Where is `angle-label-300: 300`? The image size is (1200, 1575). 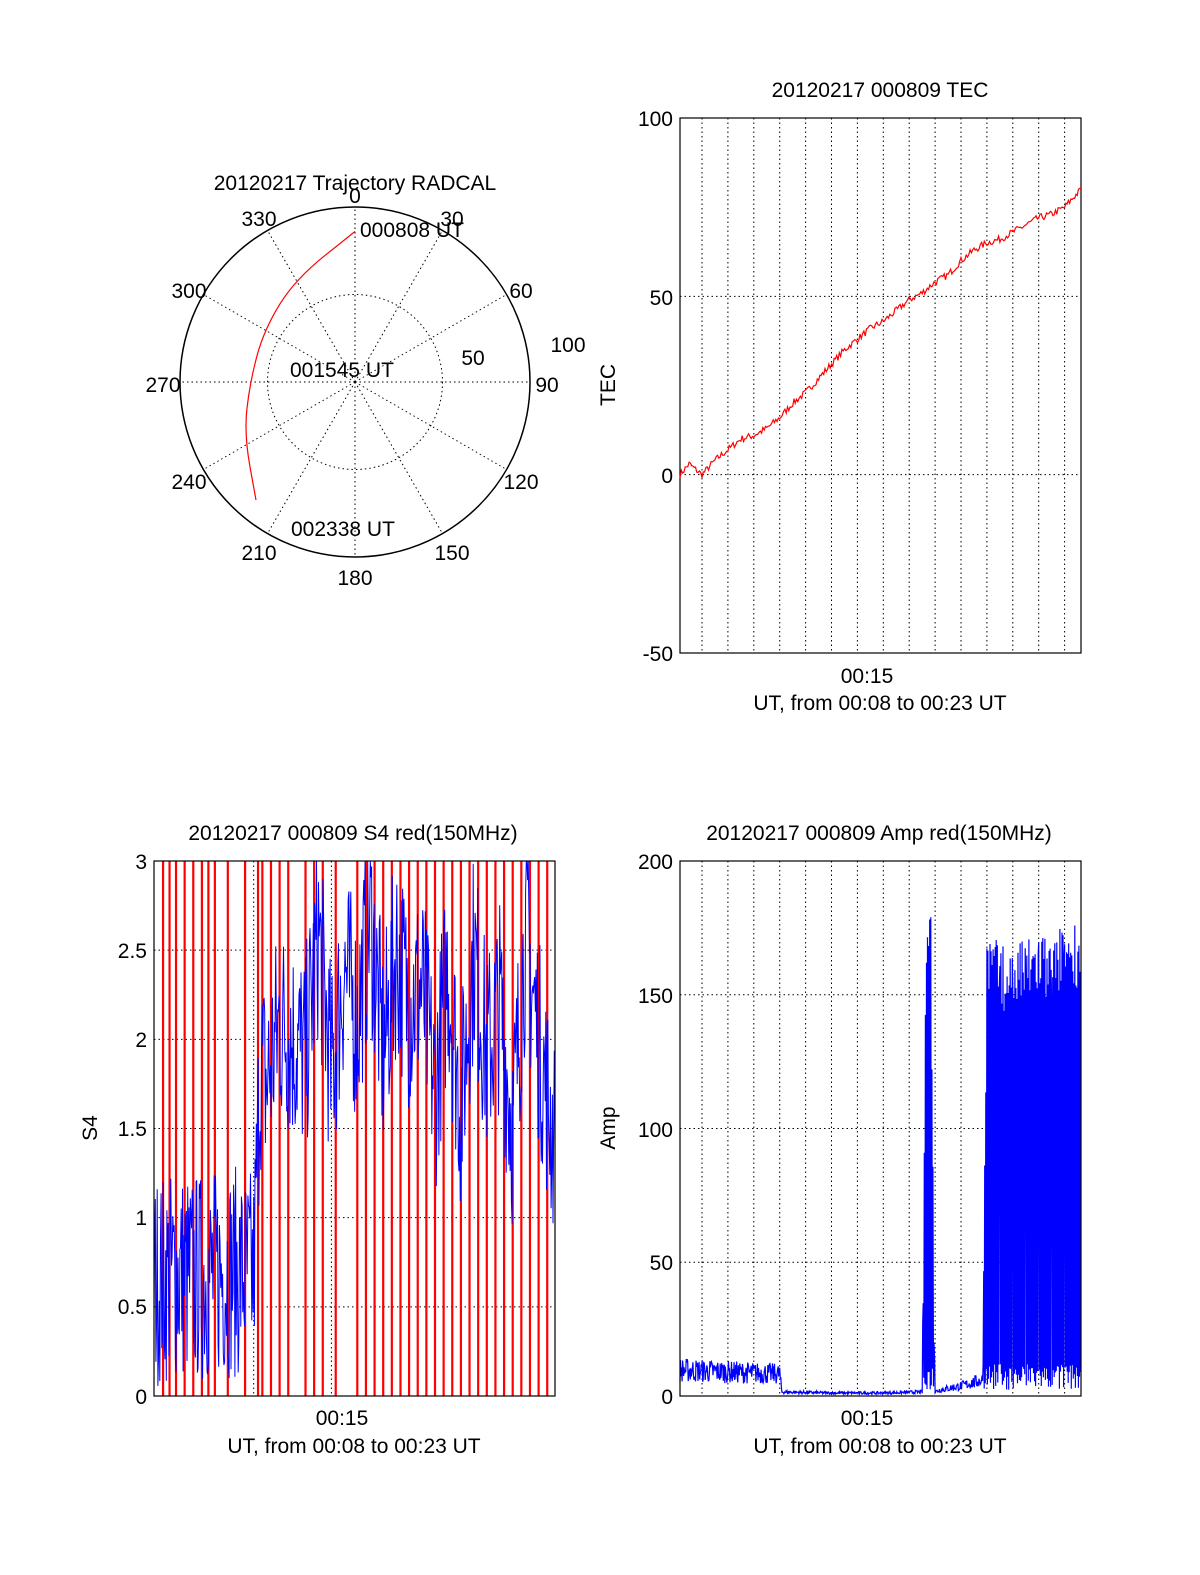 angle-label-300: 300 is located at coordinates (188, 291).